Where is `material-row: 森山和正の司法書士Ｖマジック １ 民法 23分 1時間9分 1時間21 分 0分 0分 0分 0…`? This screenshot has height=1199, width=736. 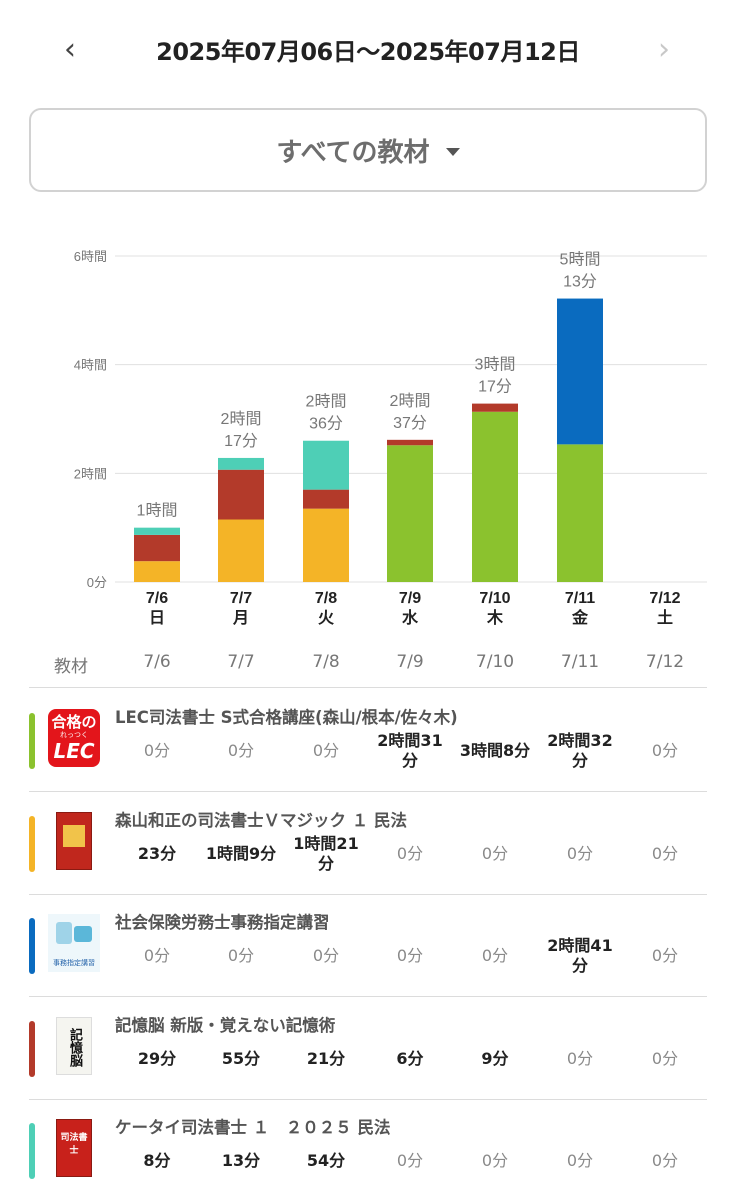
material-row: 森山和正の司法書士Ｖマジック １ 民法 23分 1時間9分 1時間21 分 0分 0分 0分 0… is located at coordinates (368, 843).